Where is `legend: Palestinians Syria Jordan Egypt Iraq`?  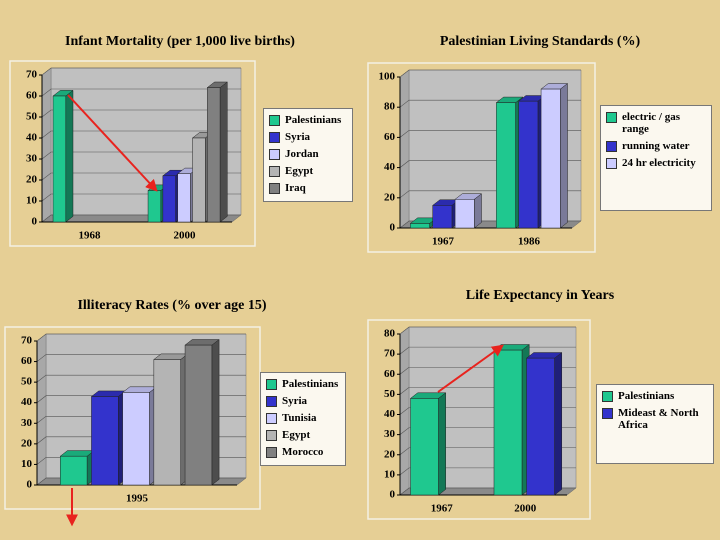 legend: Palestinians Syria Jordan Egypt Iraq is located at coordinates (308, 155).